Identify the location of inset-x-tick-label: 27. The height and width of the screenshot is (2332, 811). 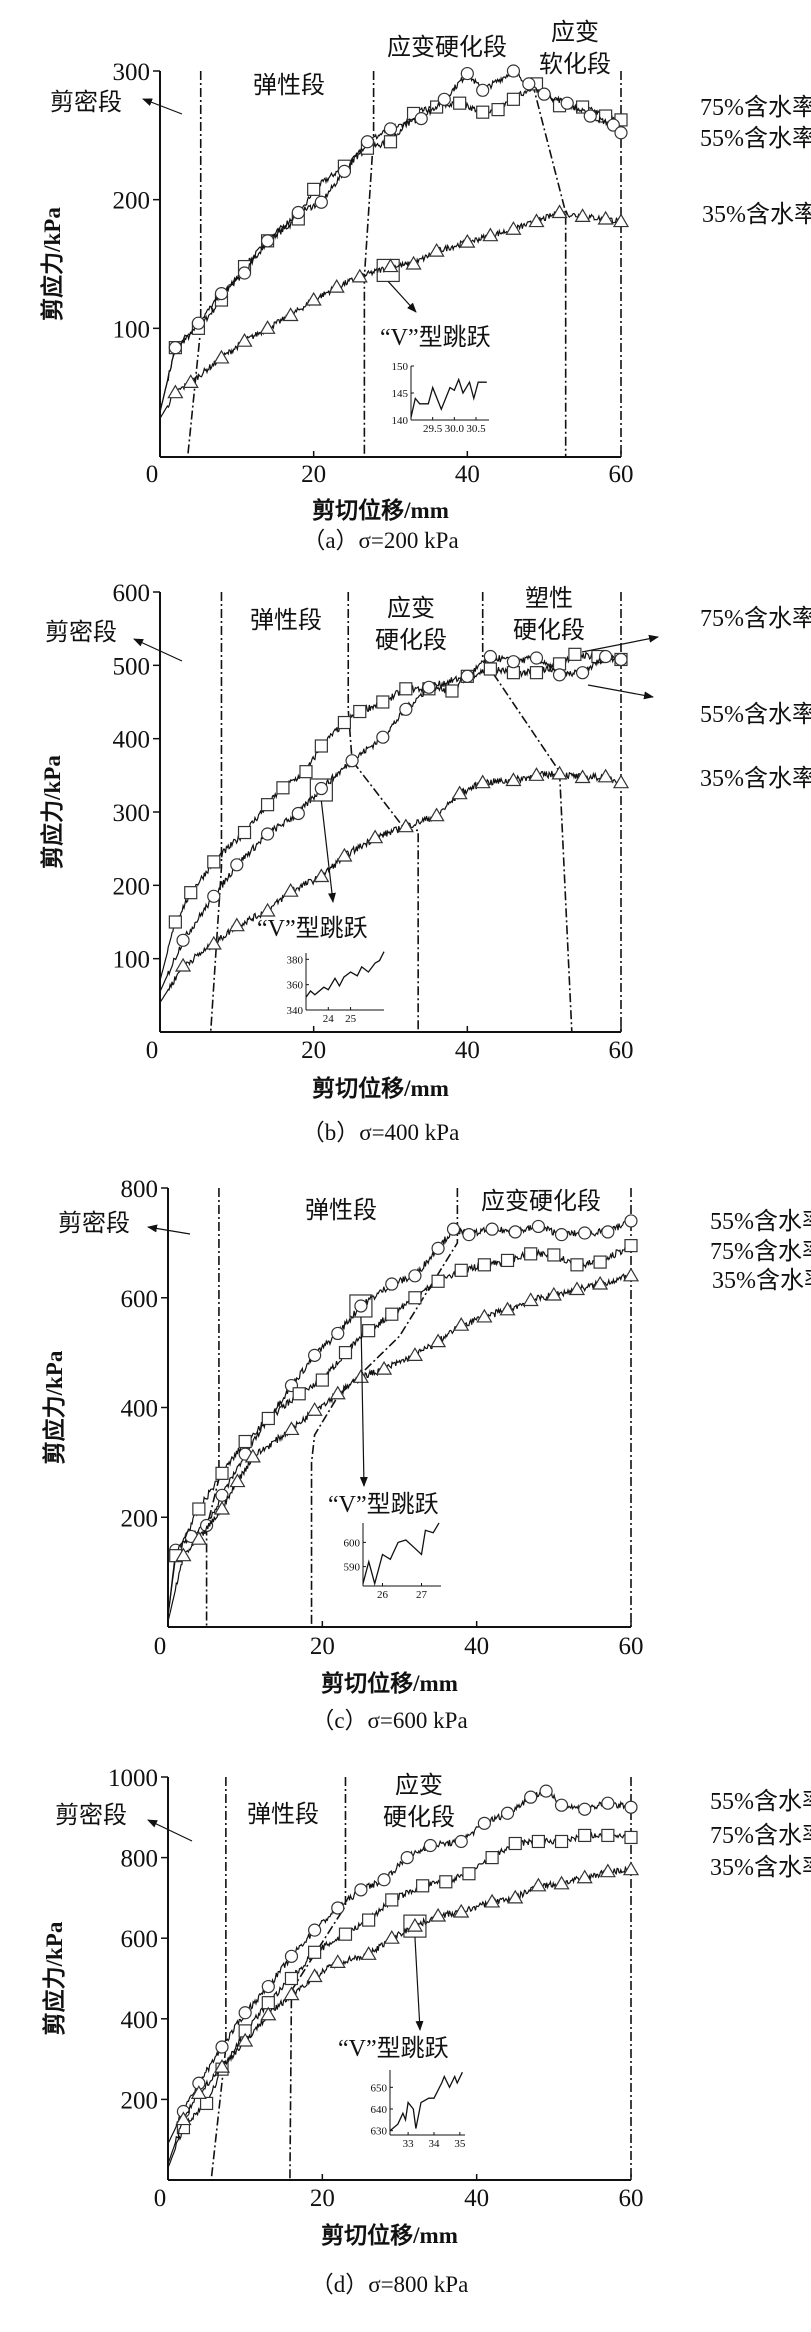
(422, 1595).